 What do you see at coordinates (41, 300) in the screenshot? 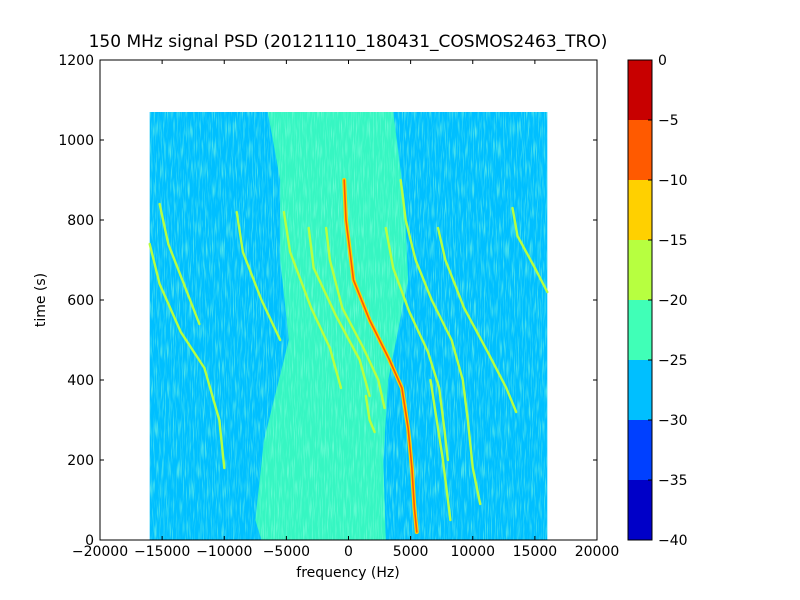
I see `y-axis-label: time (s)` at bounding box center [41, 300].